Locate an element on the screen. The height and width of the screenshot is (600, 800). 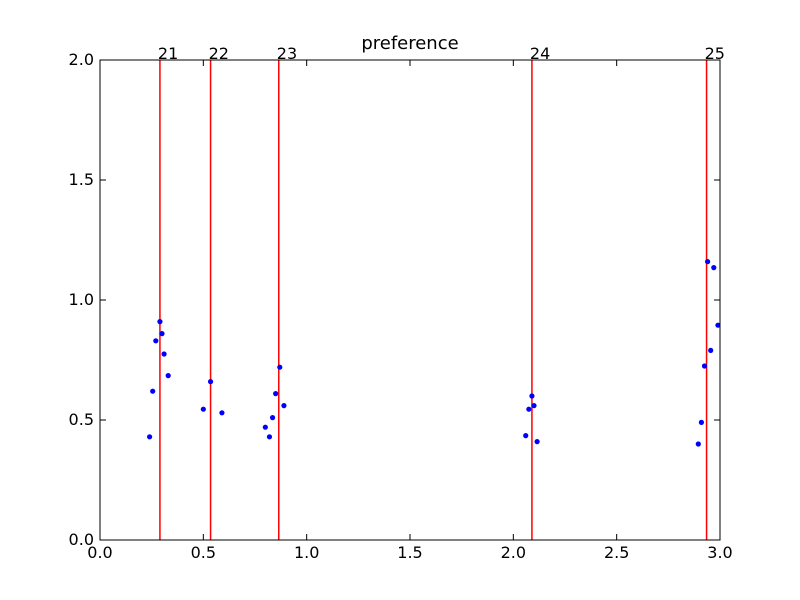
x-tick-label: 2.0 is located at coordinates (513, 552).